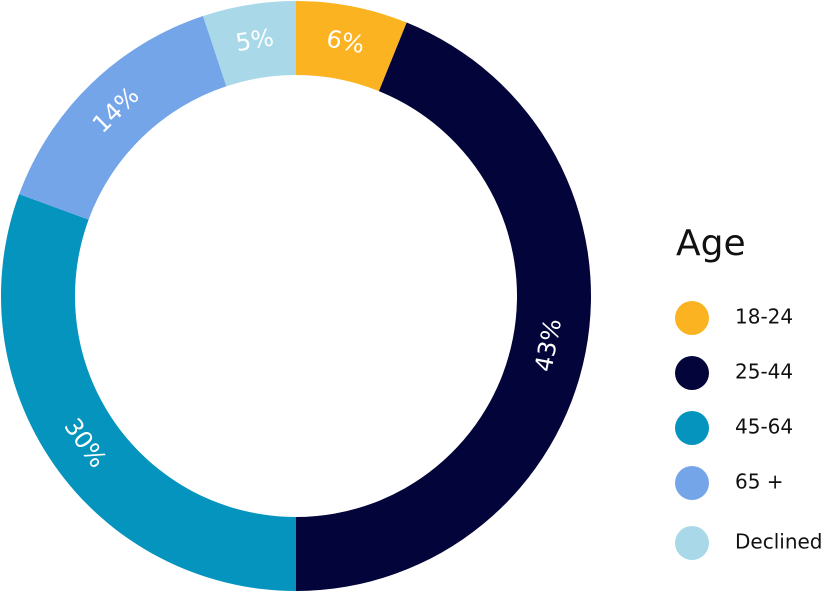 Image resolution: width=834 pixels, height=592 pixels. Describe the element at coordinates (779, 542) in the screenshot. I see `legend-label: Declined` at that location.